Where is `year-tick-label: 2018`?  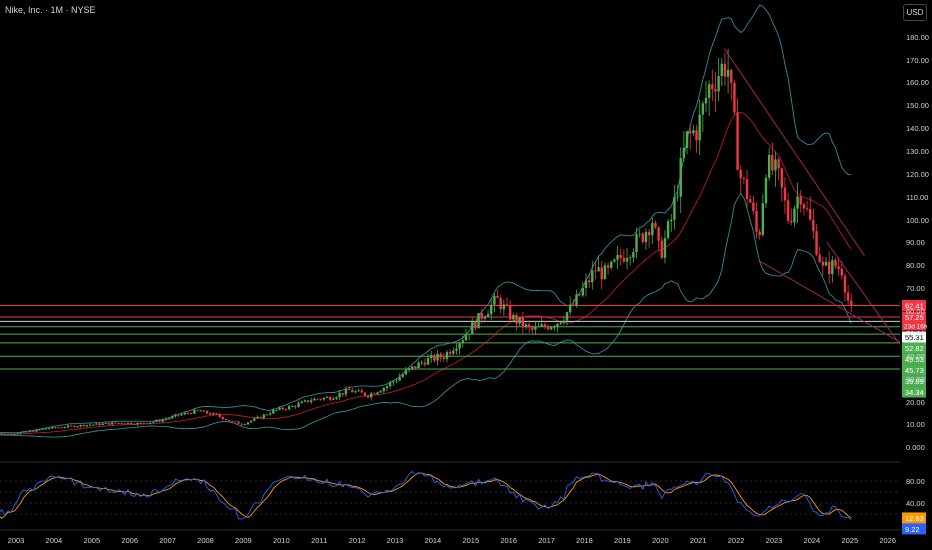
year-tick-label: 2018 is located at coordinates (584, 540).